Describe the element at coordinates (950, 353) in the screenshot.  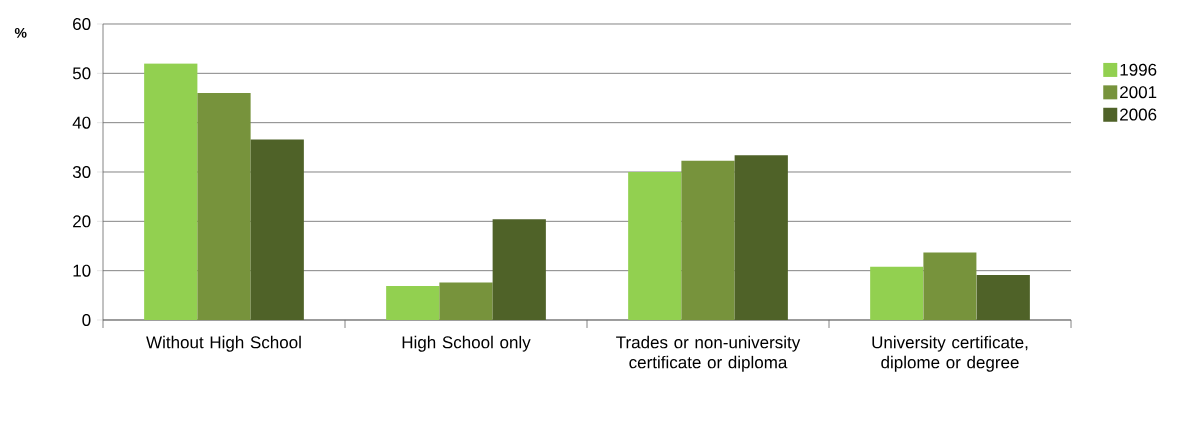
I see `x-tick-label: University certificate, diplome or degree` at that location.